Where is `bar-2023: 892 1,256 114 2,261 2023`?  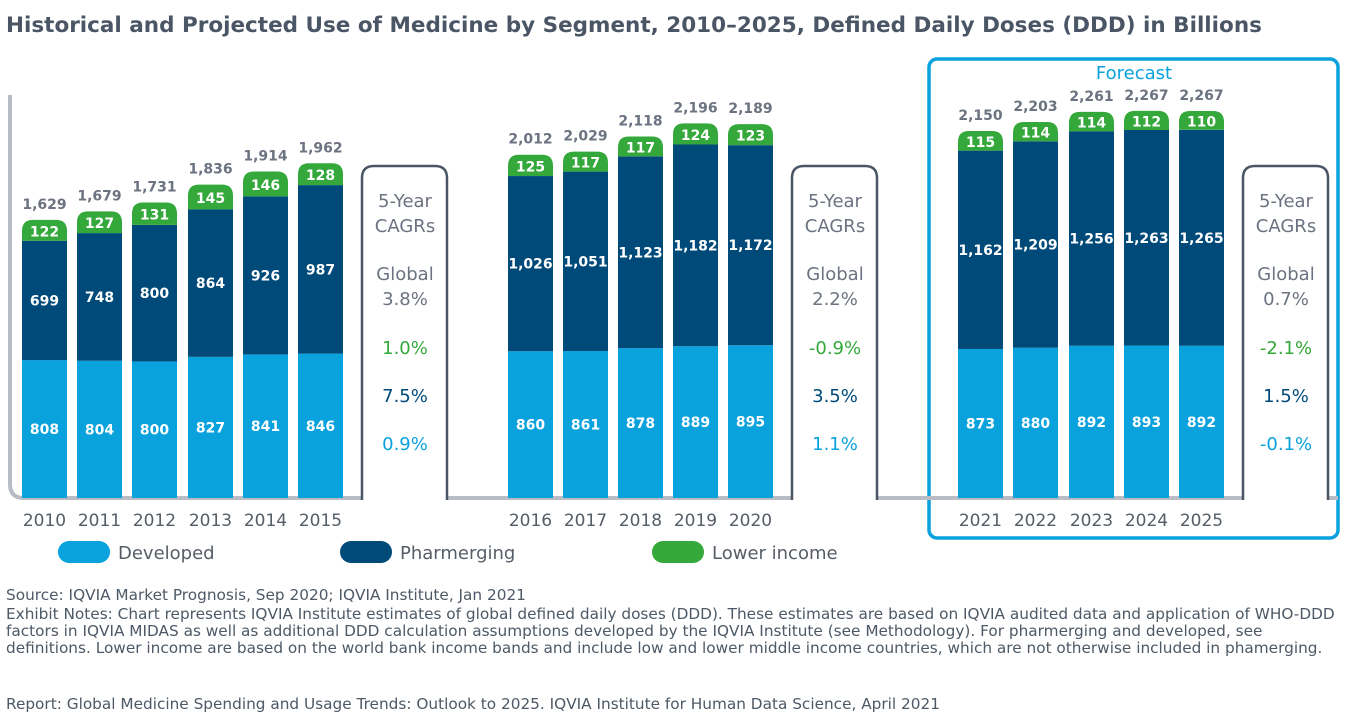 bar-2023: 892 1,256 114 2,261 2023 is located at coordinates (1091, 310).